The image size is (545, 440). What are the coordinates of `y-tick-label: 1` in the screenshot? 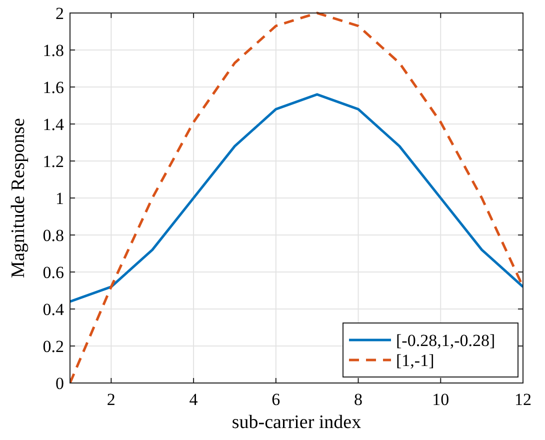 It's located at (60, 198).